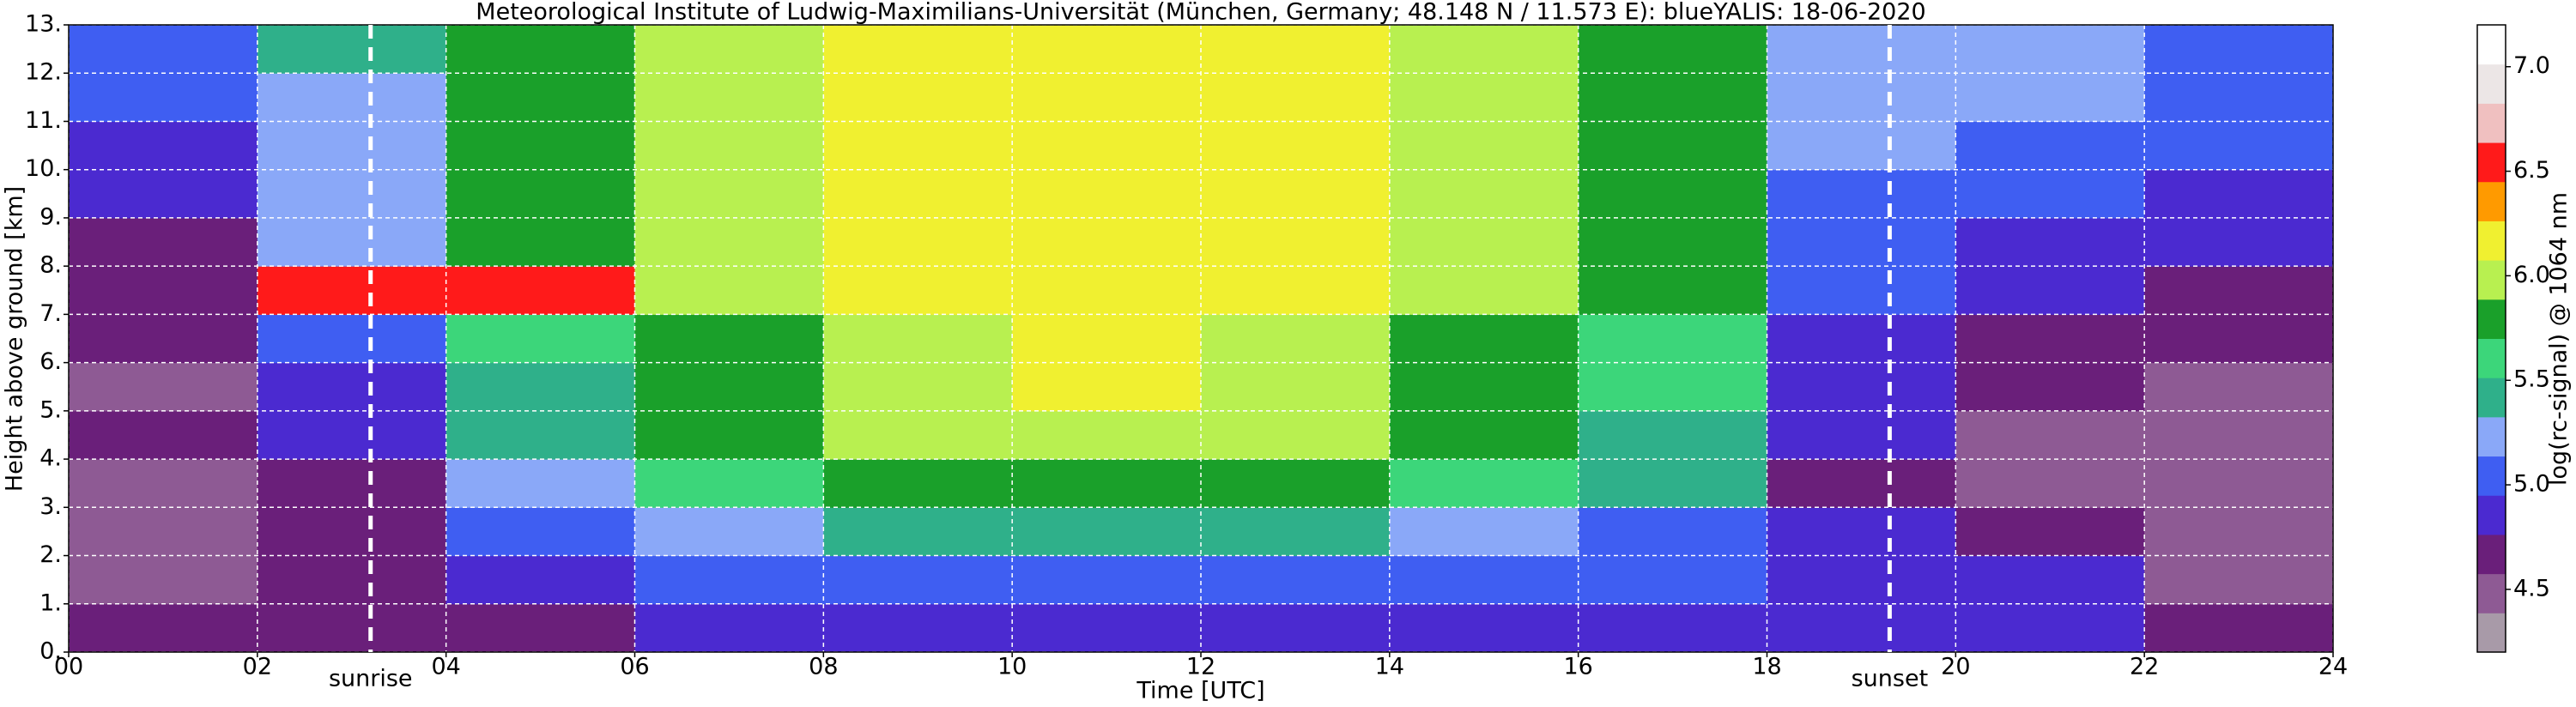  What do you see at coordinates (50, 361) in the screenshot?
I see `y-tick-label: 6.` at bounding box center [50, 361].